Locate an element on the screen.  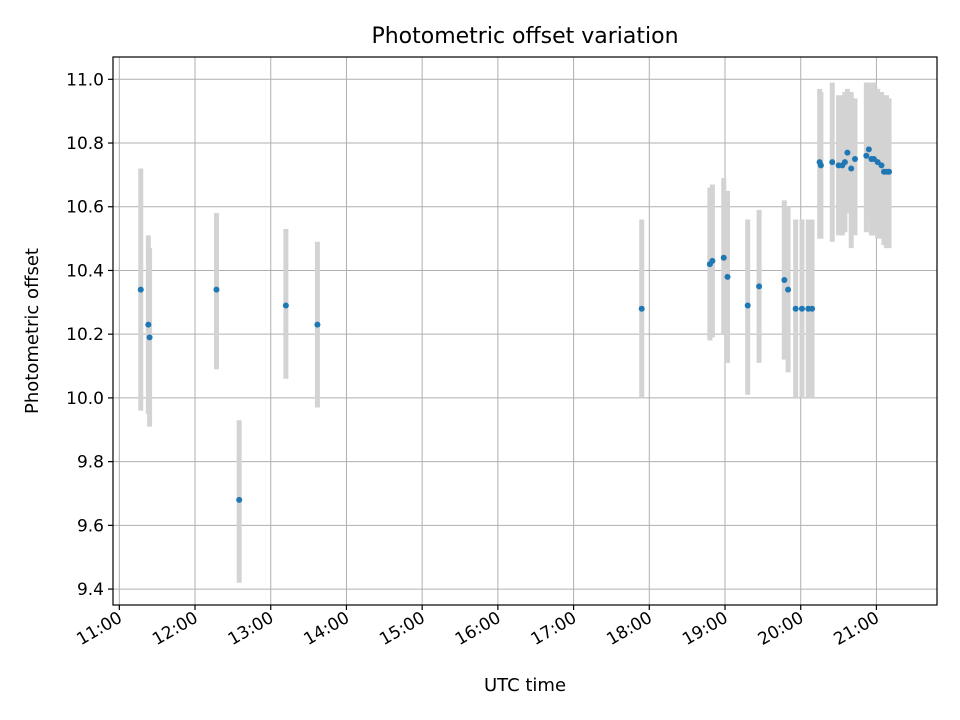
y-tick-label: 10.6 is located at coordinates (85, 208).